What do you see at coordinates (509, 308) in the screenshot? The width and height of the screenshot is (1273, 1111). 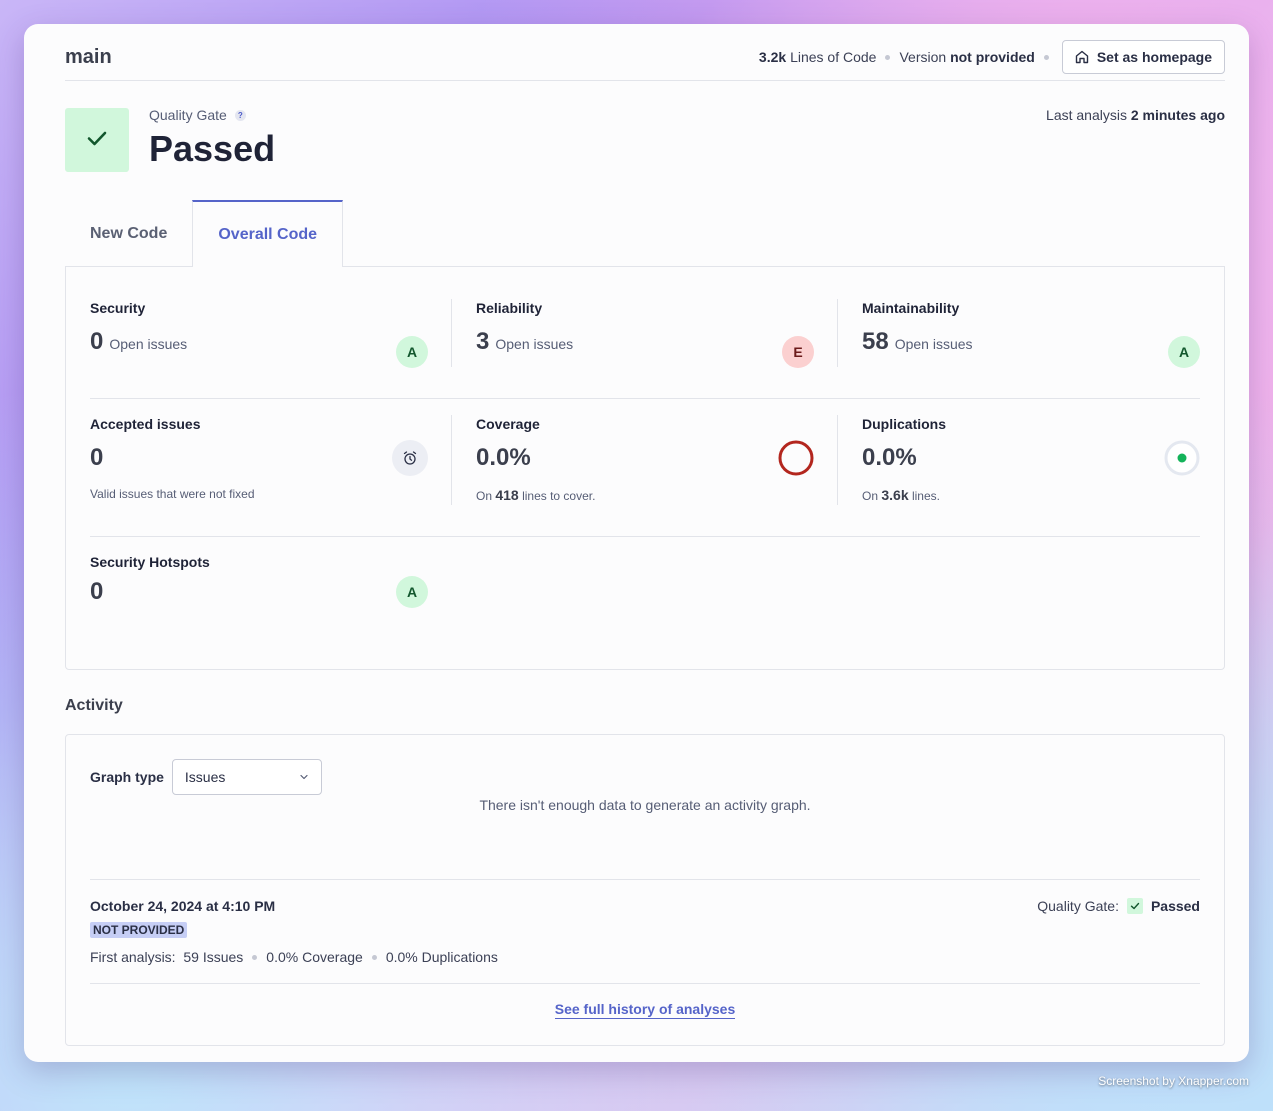 I see `reliability-title: Reliability` at bounding box center [509, 308].